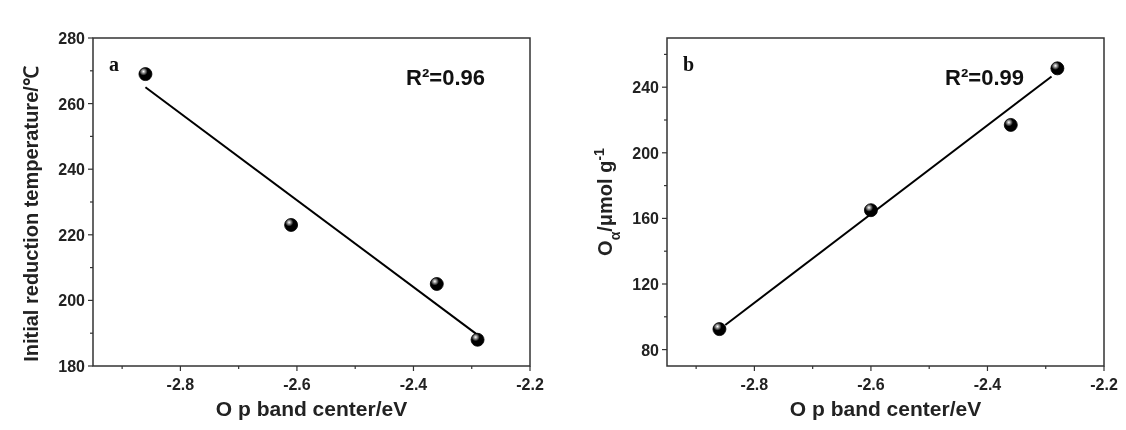  What do you see at coordinates (72, 104) in the screenshot?
I see `y-tick-label: 260` at bounding box center [72, 104].